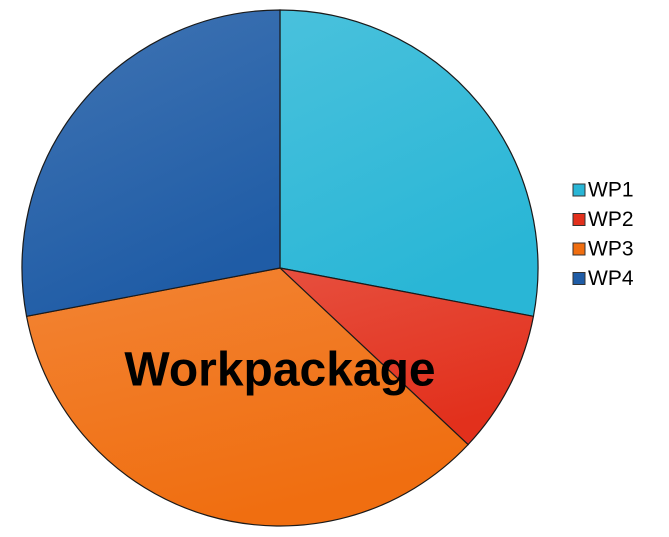  Describe the element at coordinates (279, 370) in the screenshot. I see `chart-title: Workpackage` at that location.